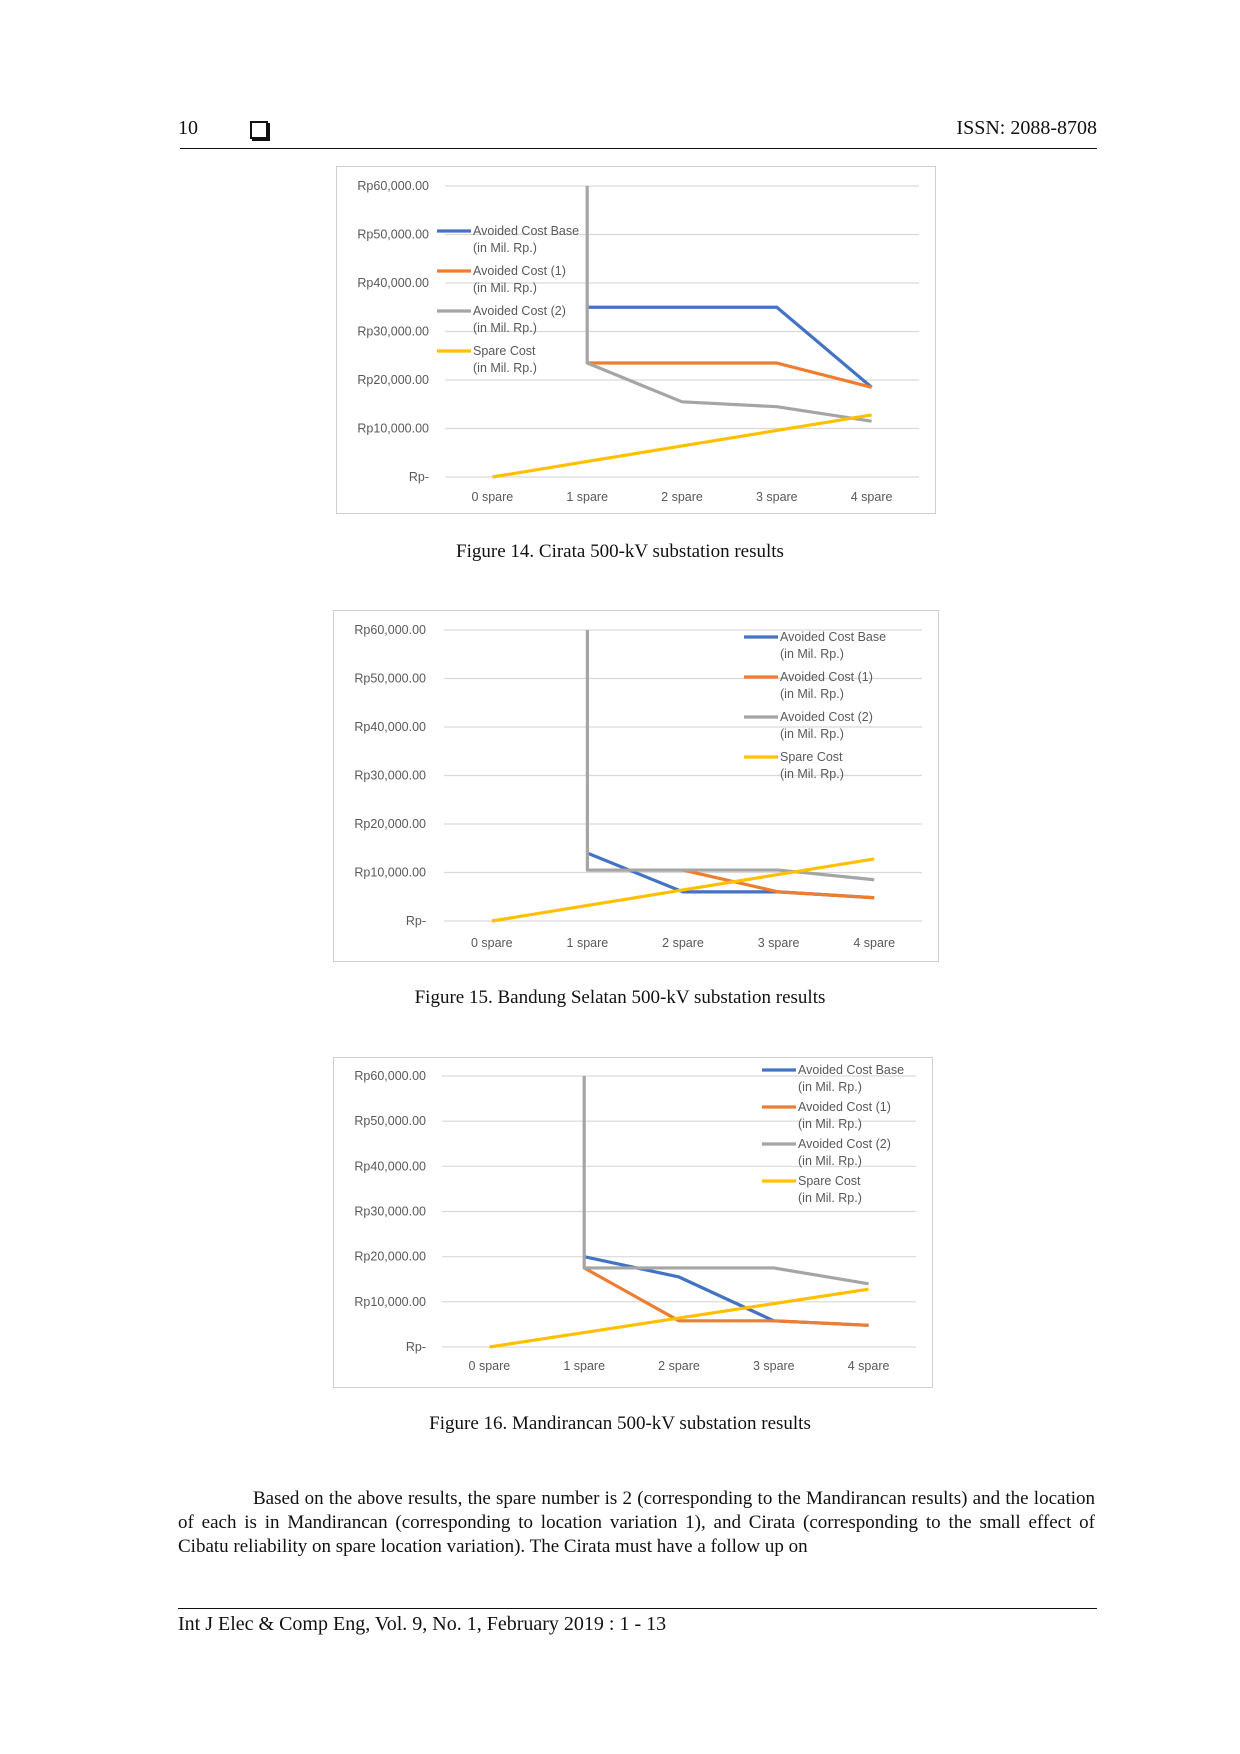 This screenshot has width=1240, height=1754. I want to click on footer-rule, so click(637, 1608).